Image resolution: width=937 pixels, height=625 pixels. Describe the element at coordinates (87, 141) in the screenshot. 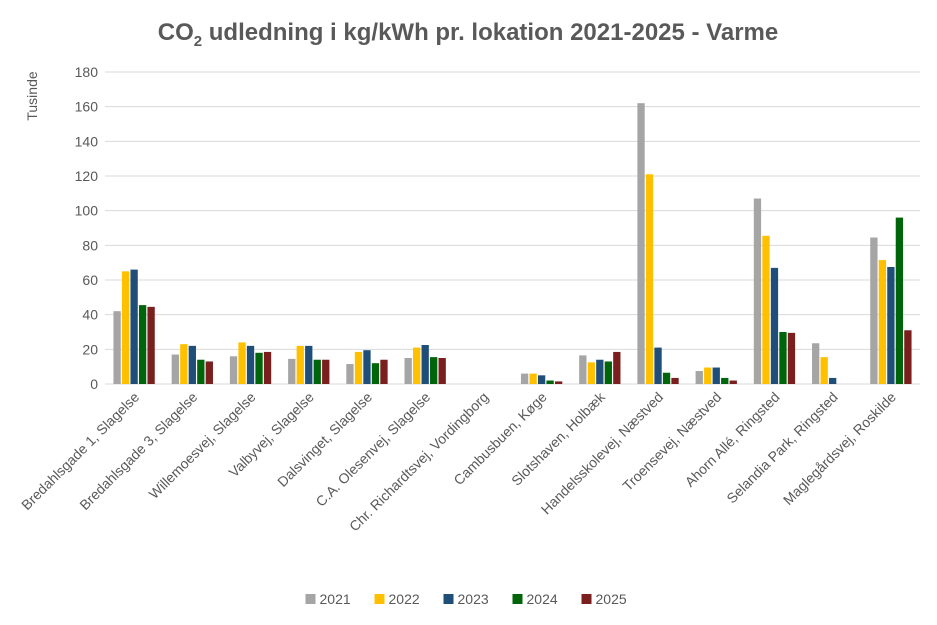

I see `y-tick-label: 140` at that location.